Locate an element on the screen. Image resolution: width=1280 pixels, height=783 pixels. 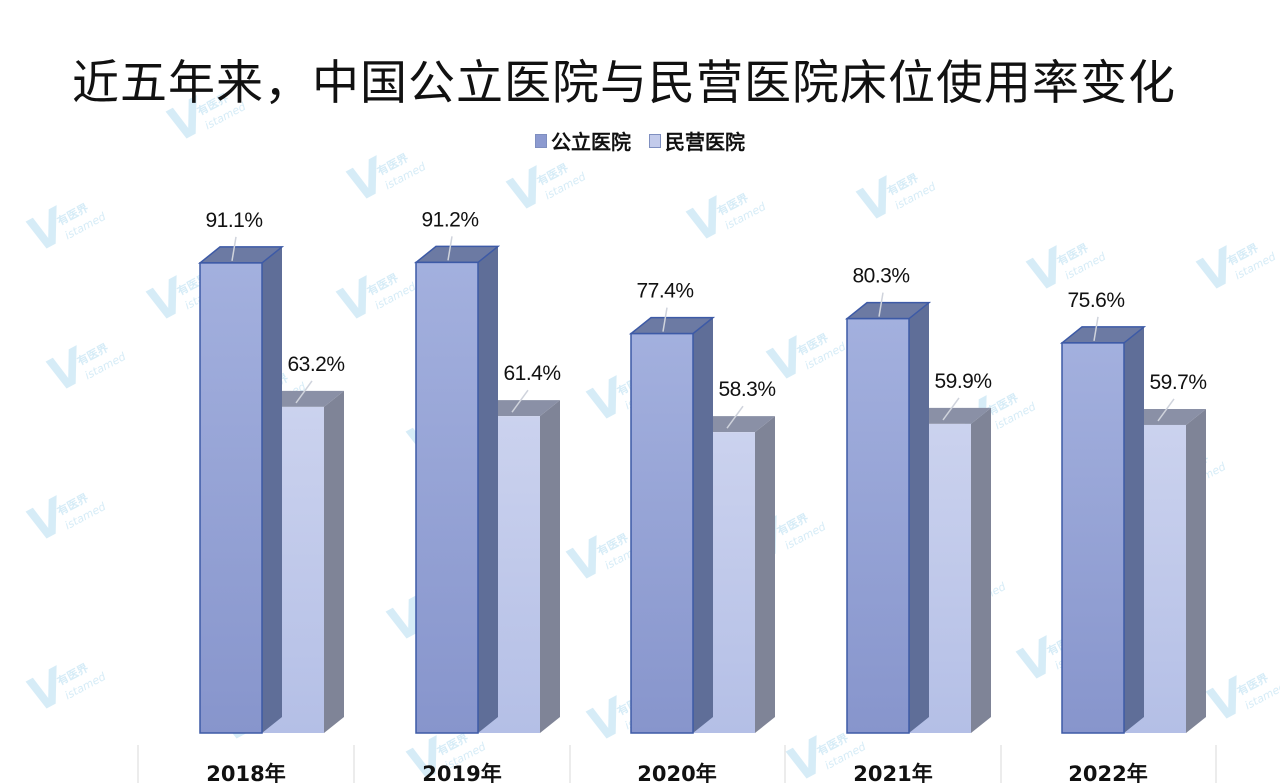
data-label-private: 59.7% is located at coordinates (1177, 382).